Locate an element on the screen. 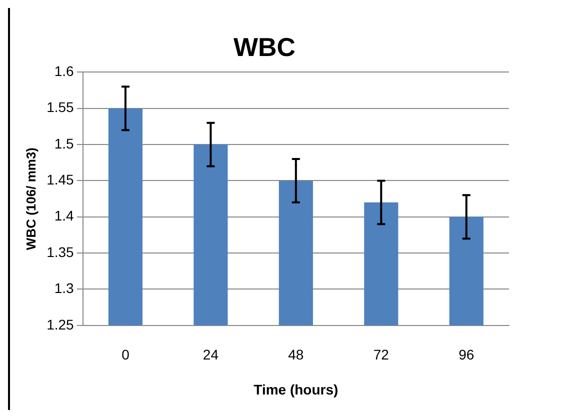 This screenshot has width=587, height=418. x-tick-label: 0 is located at coordinates (126, 354).